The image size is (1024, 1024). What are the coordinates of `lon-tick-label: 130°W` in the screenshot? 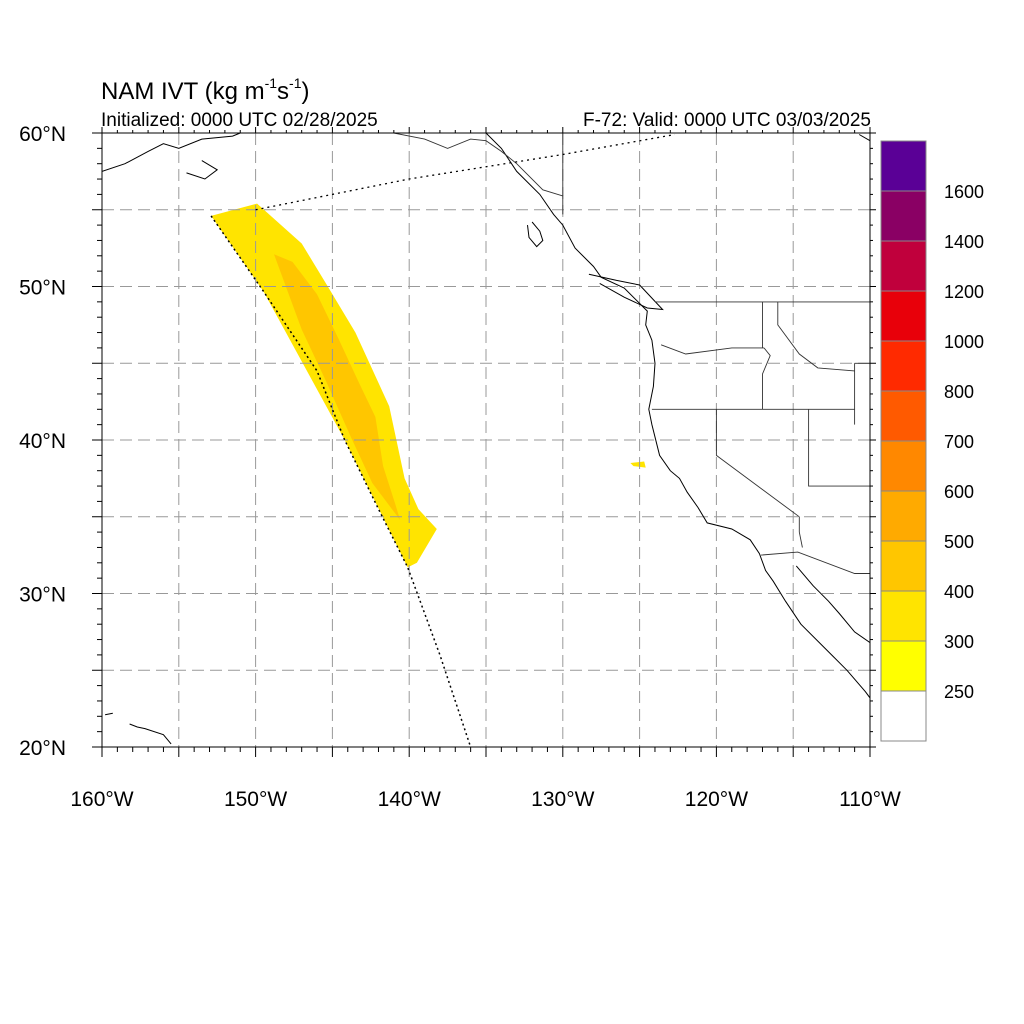 It's located at (562, 799).